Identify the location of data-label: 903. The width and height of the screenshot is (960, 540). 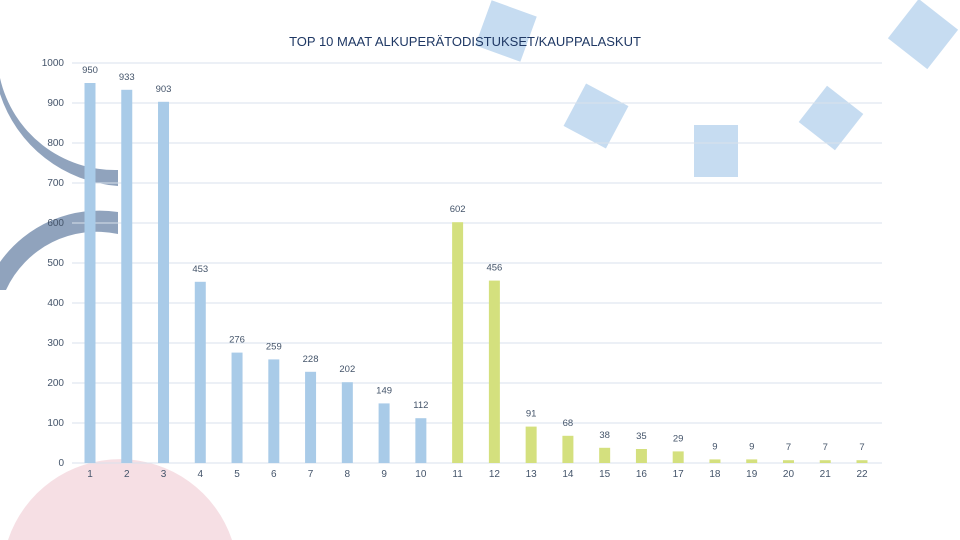
(164, 89).